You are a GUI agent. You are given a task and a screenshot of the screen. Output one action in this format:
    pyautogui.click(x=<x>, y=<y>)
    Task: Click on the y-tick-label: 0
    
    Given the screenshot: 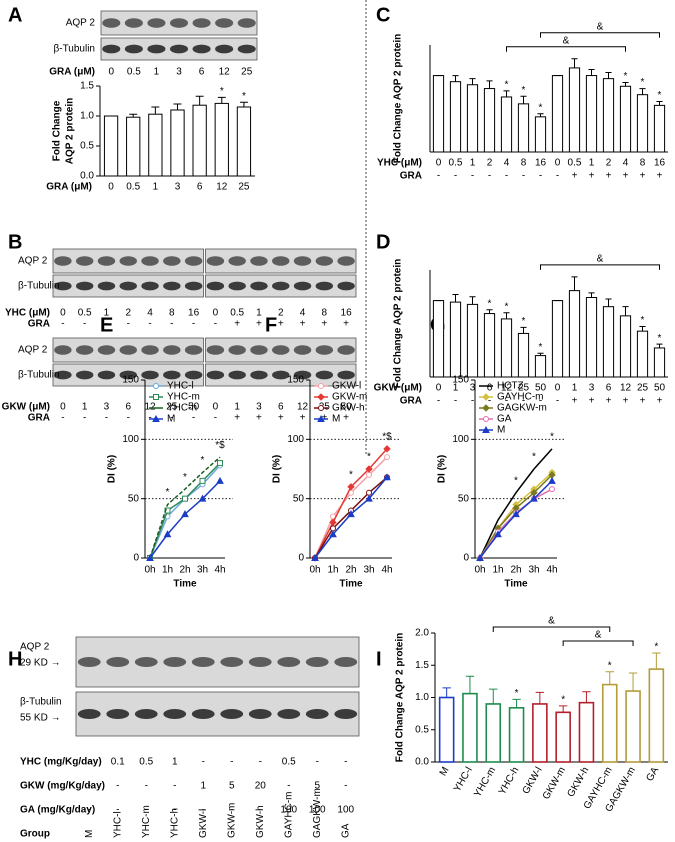 What is the action you would take?
    pyautogui.click(x=301, y=558)
    